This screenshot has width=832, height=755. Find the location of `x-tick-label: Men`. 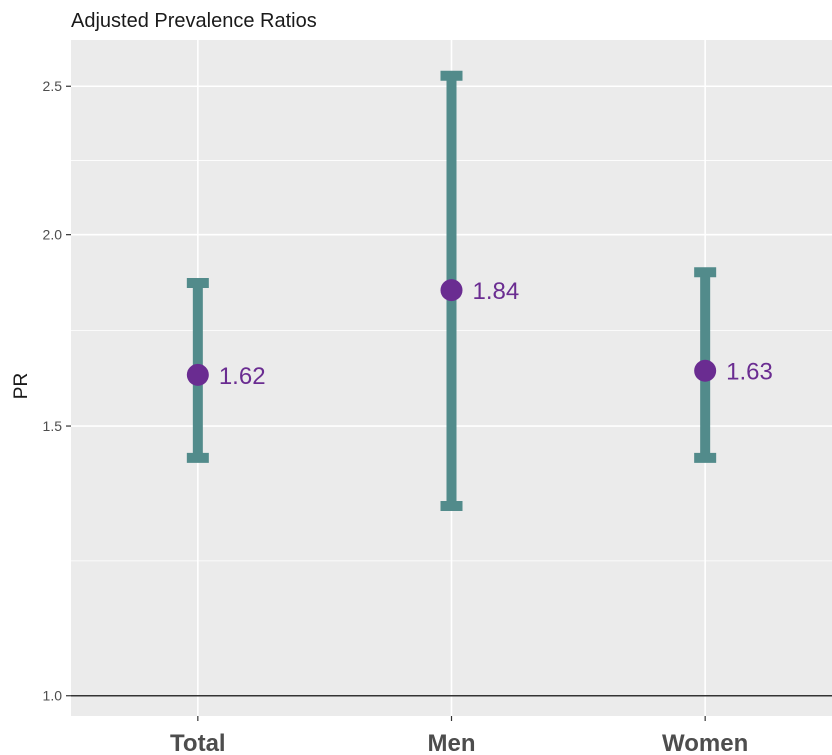

x-tick-label: Men is located at coordinates (452, 742).